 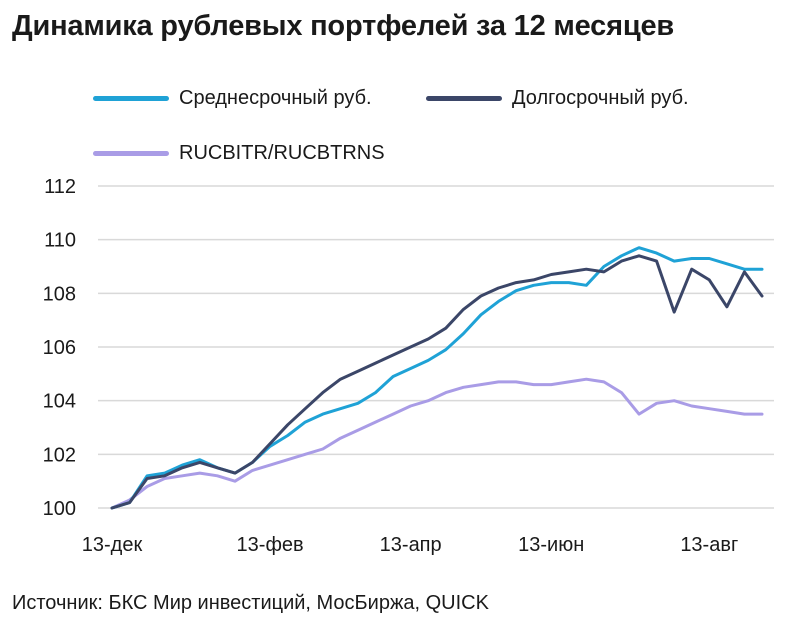 I want to click on legend-swatch-long-term, so click(x=464, y=98).